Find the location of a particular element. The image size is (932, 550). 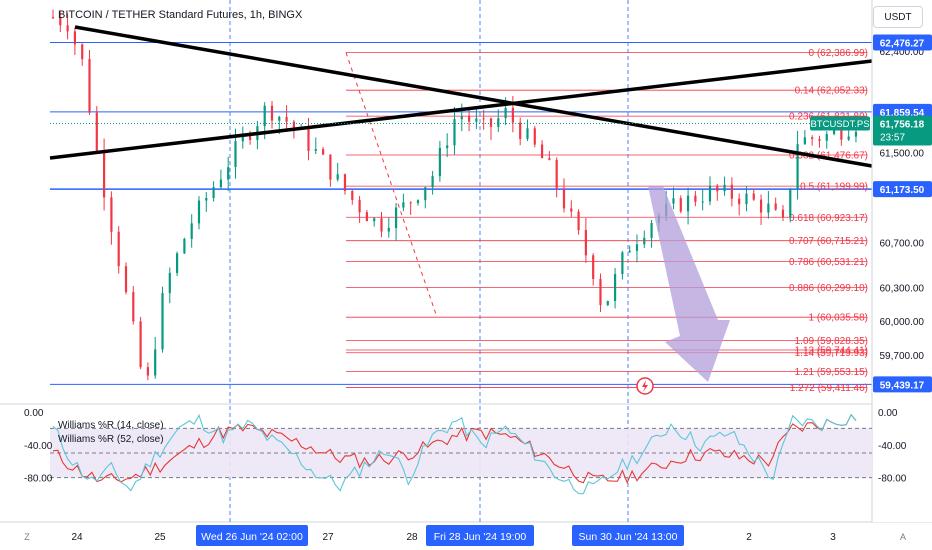

williams-r-52-legend: Williams %R (52, close) is located at coordinates (111, 439).